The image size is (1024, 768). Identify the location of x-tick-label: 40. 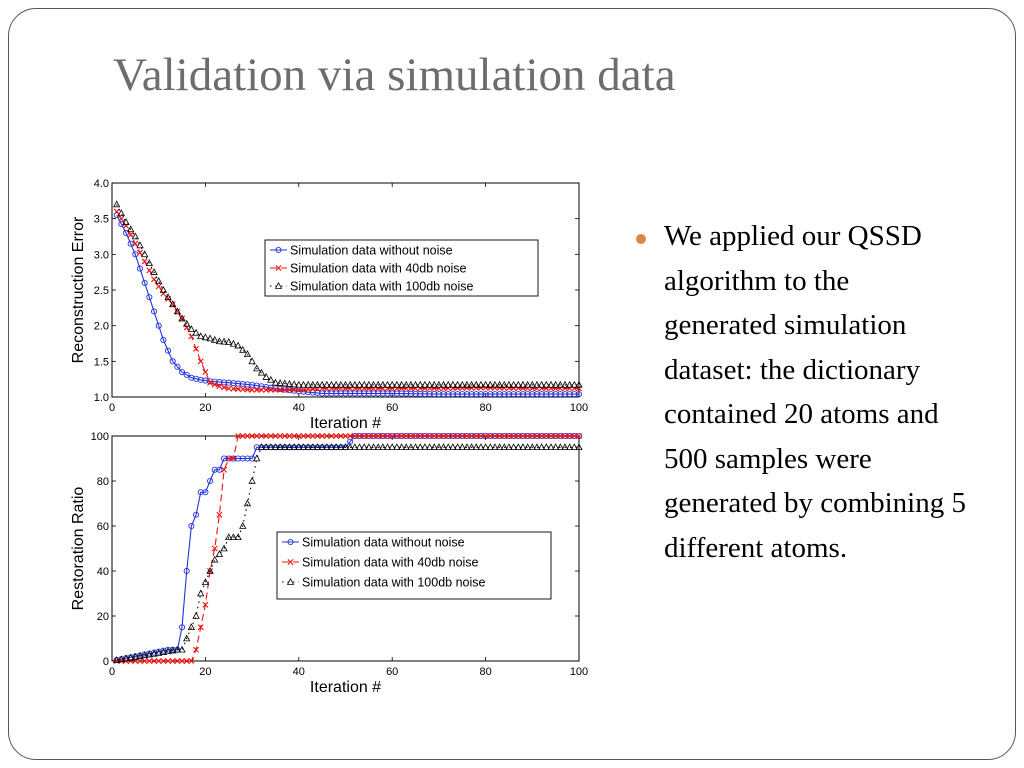
(299, 672).